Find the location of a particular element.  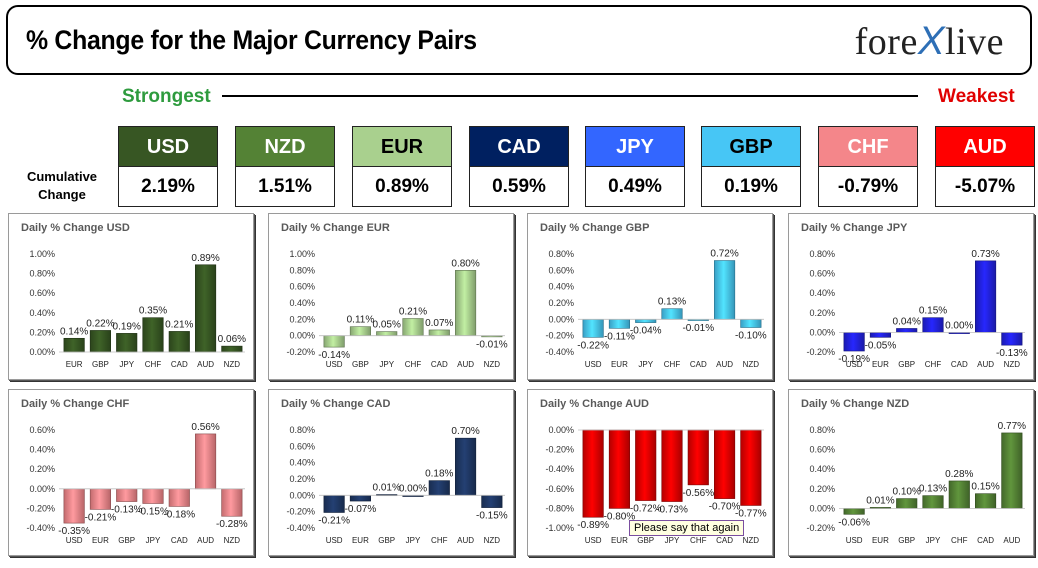

forexlive-logo: foreXlive is located at coordinates (929, 41).